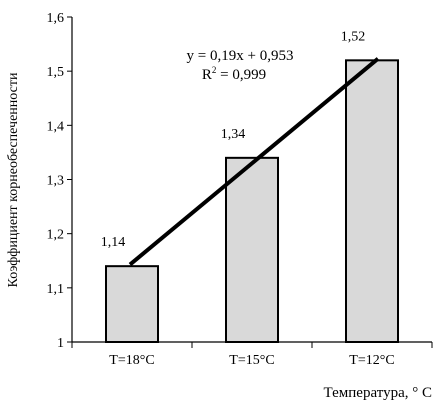 This screenshot has width=435, height=402. What do you see at coordinates (207, 75) in the screenshot?
I see `r2-prefix: R` at bounding box center [207, 75].